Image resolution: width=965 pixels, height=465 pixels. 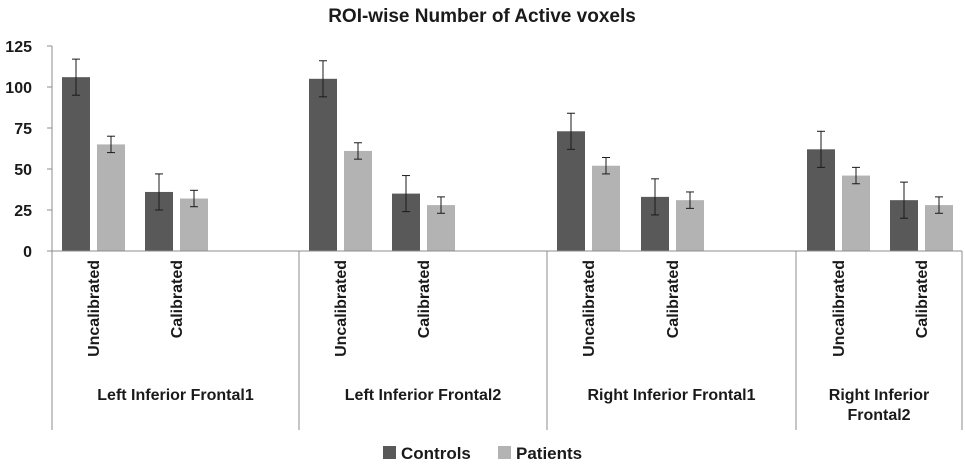 What do you see at coordinates (879, 395) in the screenshot?
I see `group-label: Right Inferior` at bounding box center [879, 395].